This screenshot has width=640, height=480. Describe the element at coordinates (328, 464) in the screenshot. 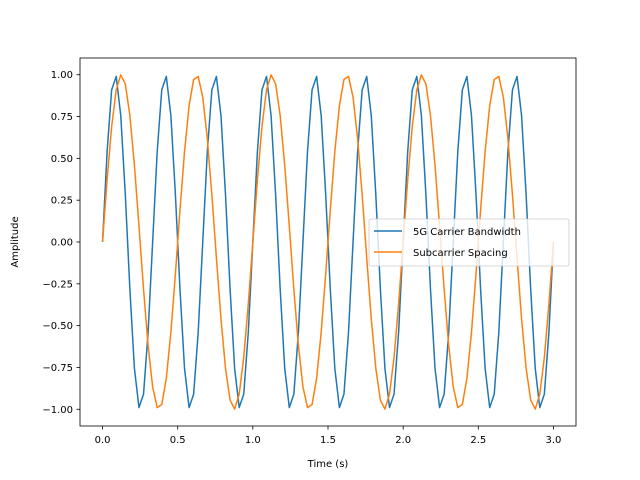

I see `x-axis-label: Time (s)` at that location.